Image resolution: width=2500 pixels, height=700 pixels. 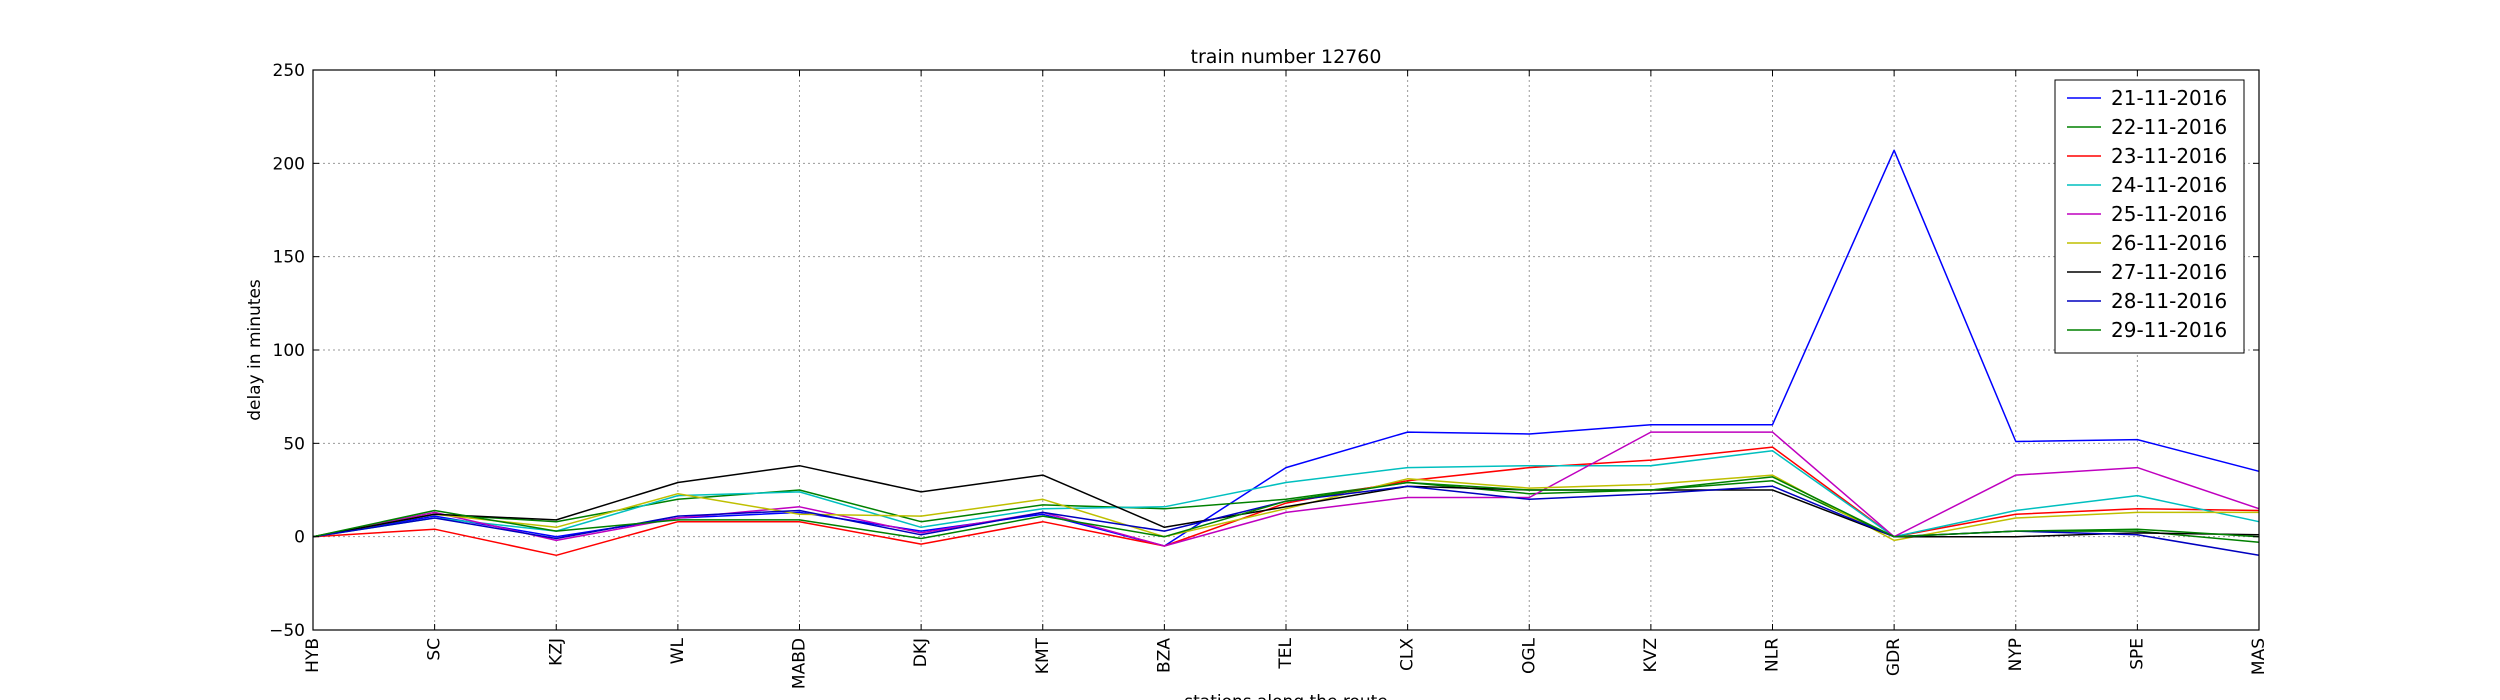 What do you see at coordinates (2169, 185) in the screenshot?
I see `legend-label: 24-11-2016` at bounding box center [2169, 185].